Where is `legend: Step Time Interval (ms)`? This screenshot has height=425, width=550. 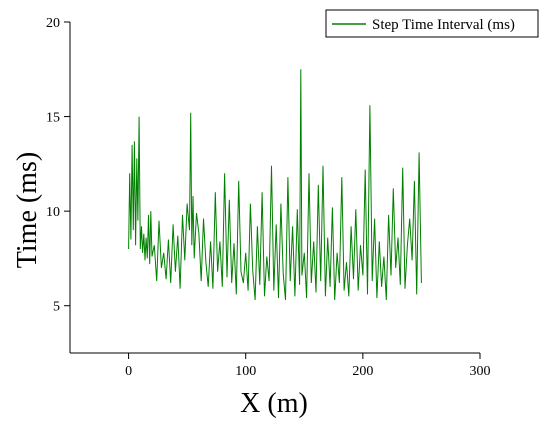 legend: Step Time Interval (ms) is located at coordinates (432, 23).